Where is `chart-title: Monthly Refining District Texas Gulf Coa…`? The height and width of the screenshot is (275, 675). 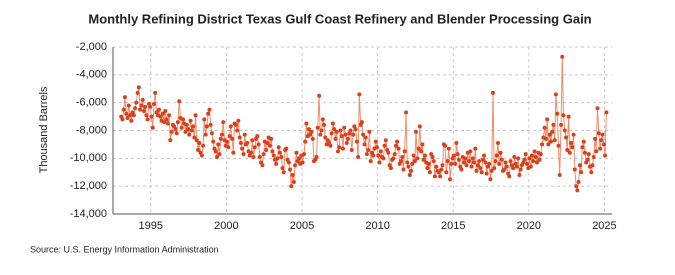
chart-title: Monthly Refining District Texas Gulf Coa… is located at coordinates (339, 18).